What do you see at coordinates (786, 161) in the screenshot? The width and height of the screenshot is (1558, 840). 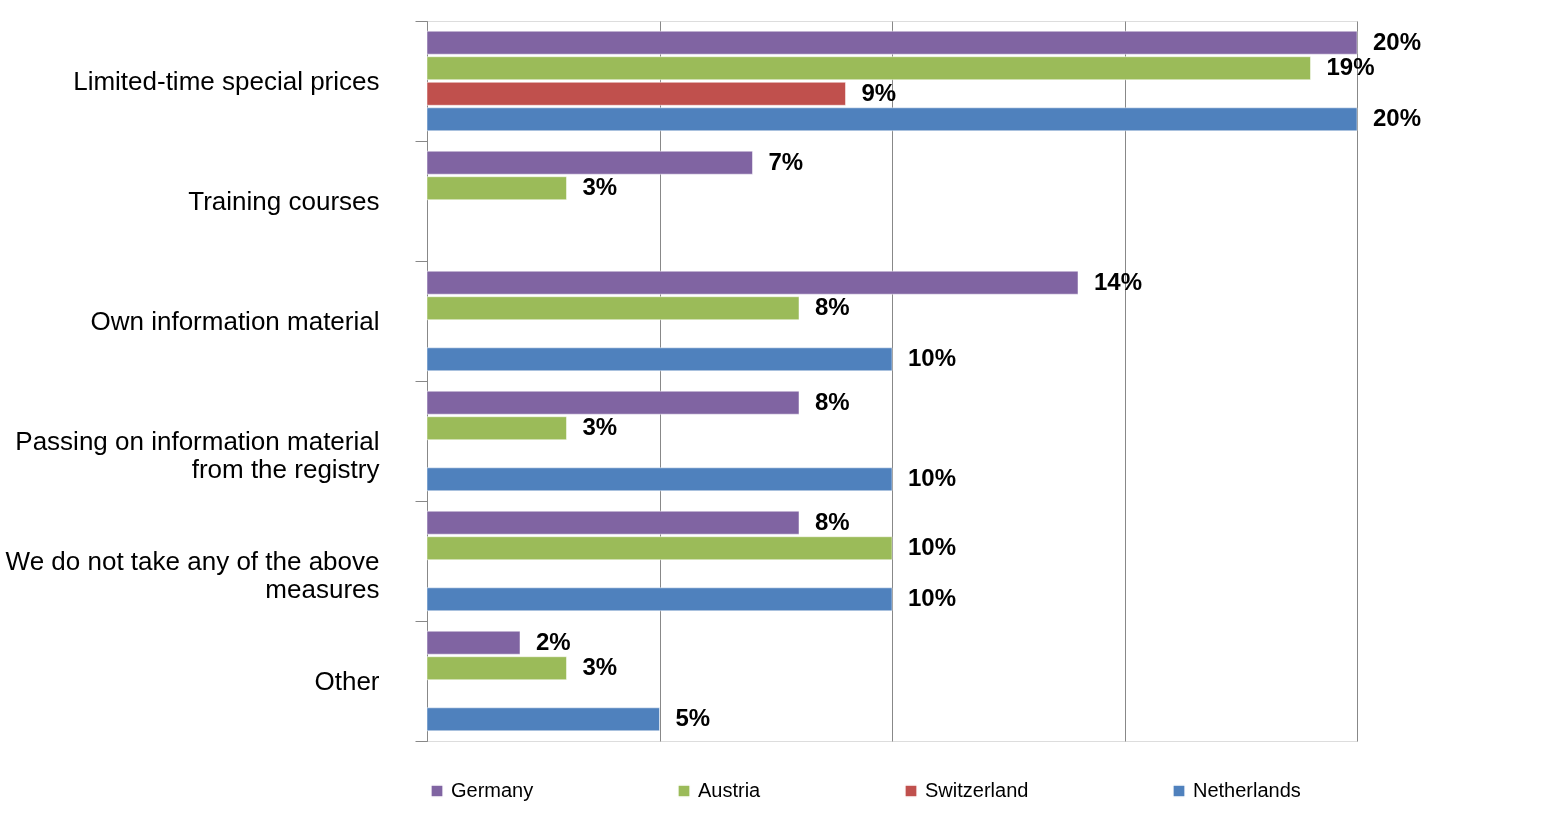 I see `data-label: 7%` at bounding box center [786, 161].